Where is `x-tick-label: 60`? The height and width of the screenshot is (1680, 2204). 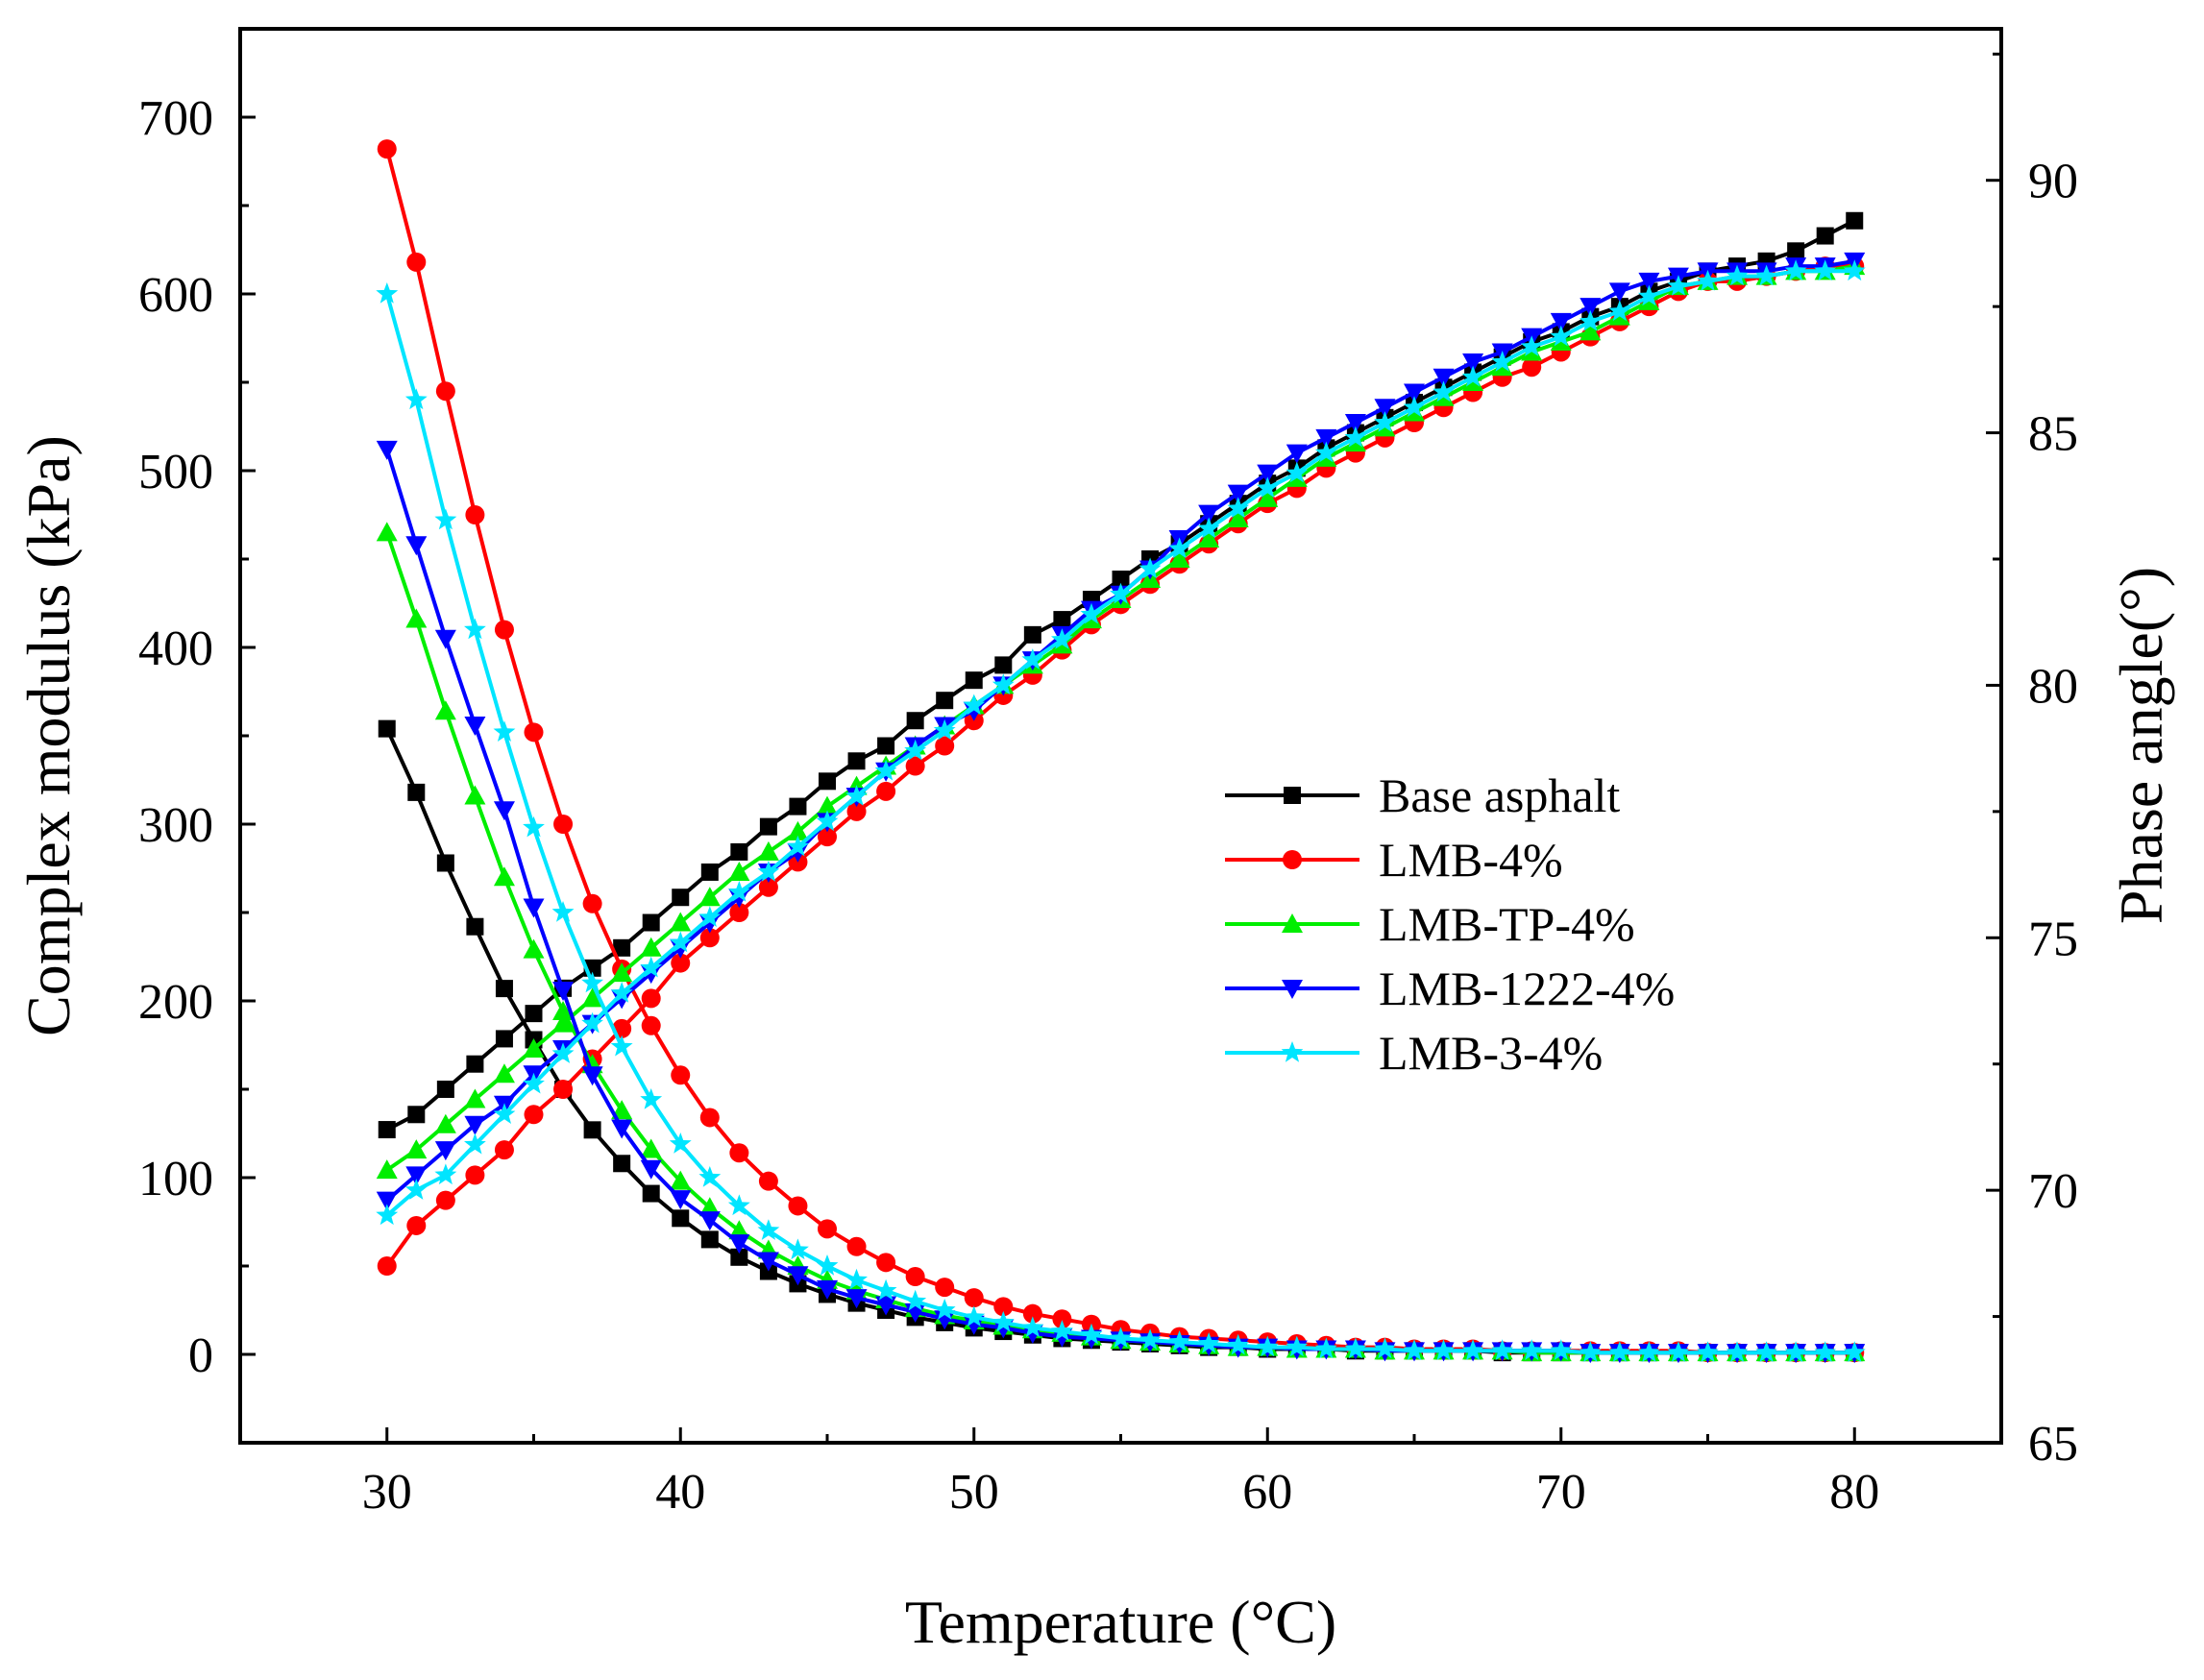
x-tick-label: 60 is located at coordinates (1267, 1493).